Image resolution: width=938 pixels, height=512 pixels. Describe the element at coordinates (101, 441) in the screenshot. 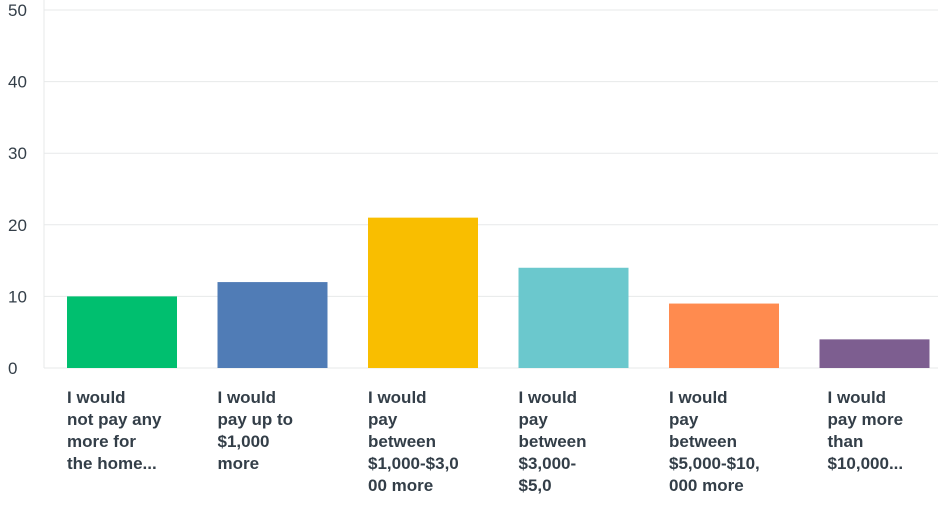

I see `x-category-label-line: more for` at that location.